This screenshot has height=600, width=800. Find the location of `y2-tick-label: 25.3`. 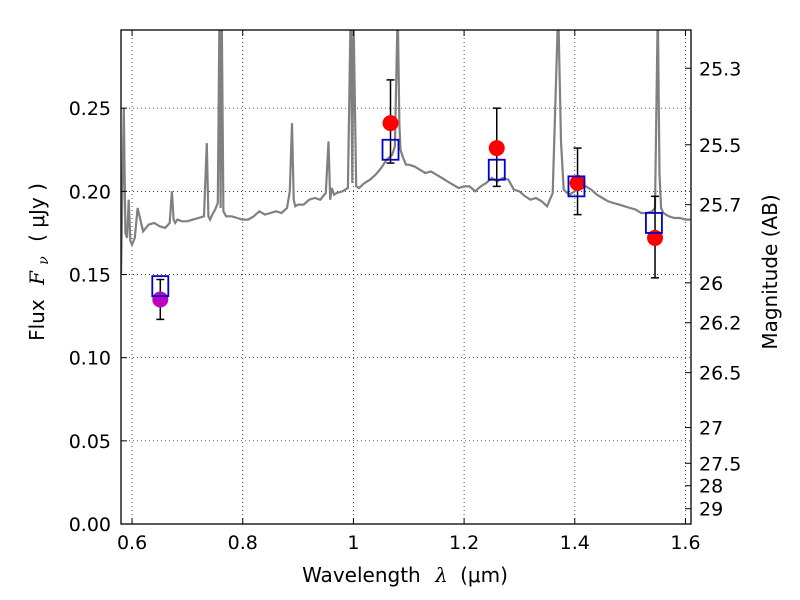

y2-tick-label: 25.3 is located at coordinates (720, 69).